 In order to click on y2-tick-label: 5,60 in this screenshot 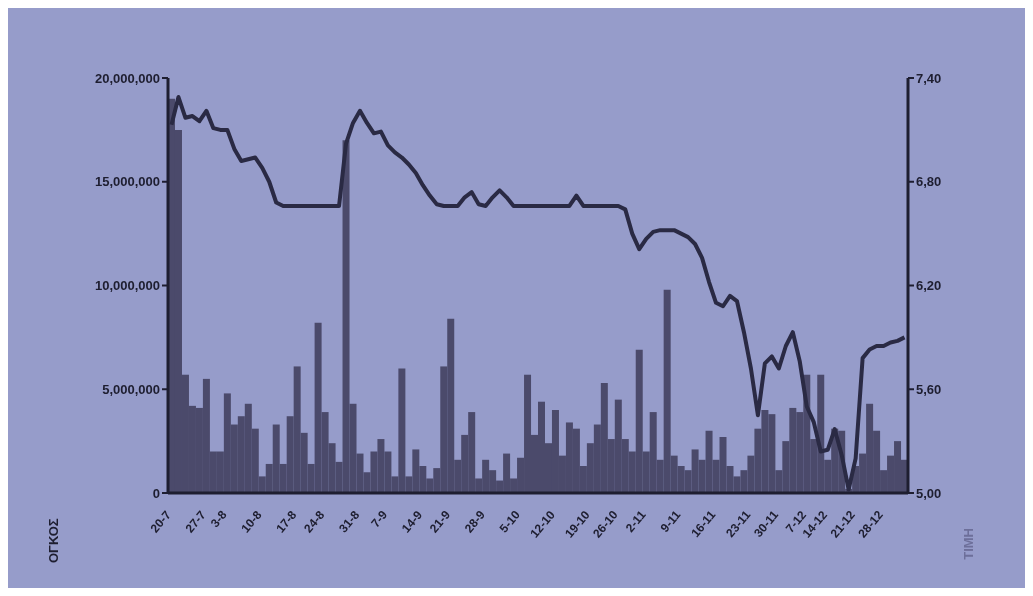, I will do `click(929, 389)`.